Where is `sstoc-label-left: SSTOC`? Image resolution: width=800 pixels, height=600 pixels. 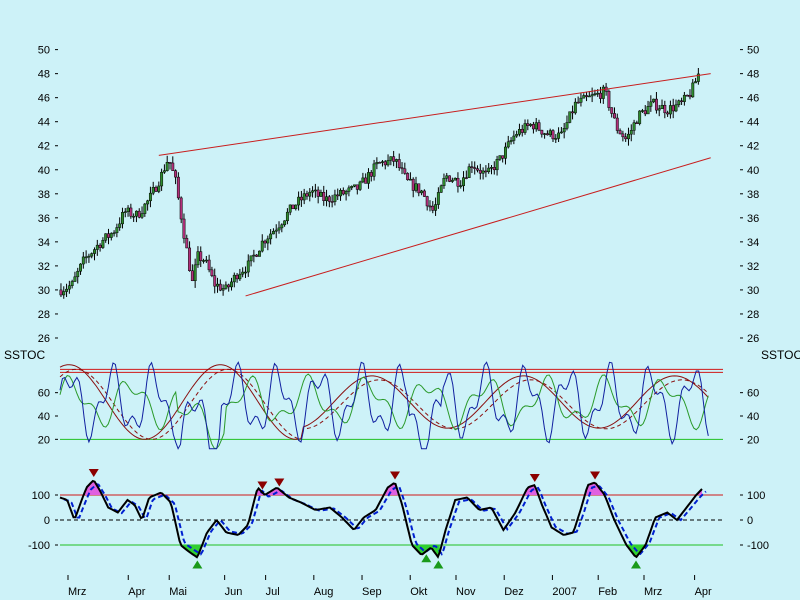 sstoc-label-left: SSTOC is located at coordinates (24, 355).